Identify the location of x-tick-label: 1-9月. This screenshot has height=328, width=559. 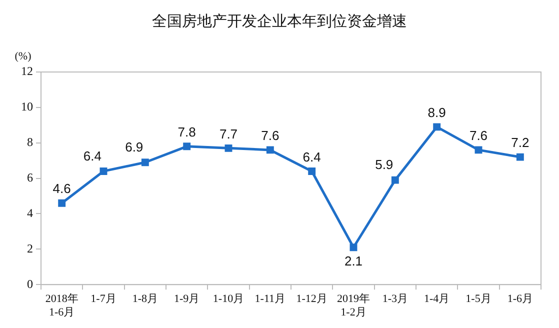
(187, 299).